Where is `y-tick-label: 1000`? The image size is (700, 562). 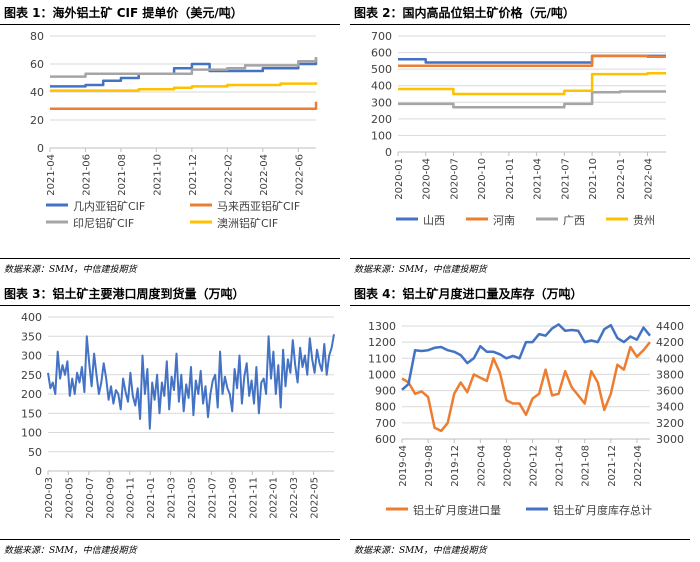
y-tick-label: 1000 is located at coordinates (382, 374).